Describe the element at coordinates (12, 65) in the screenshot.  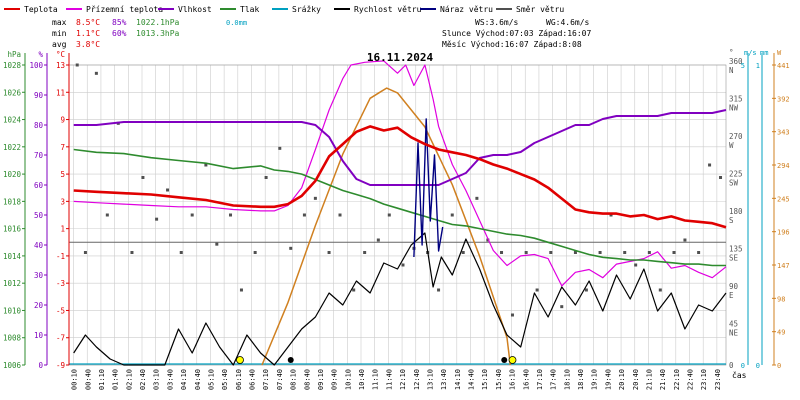
I see `pressure-axis-tick-label: 1028` at that location.